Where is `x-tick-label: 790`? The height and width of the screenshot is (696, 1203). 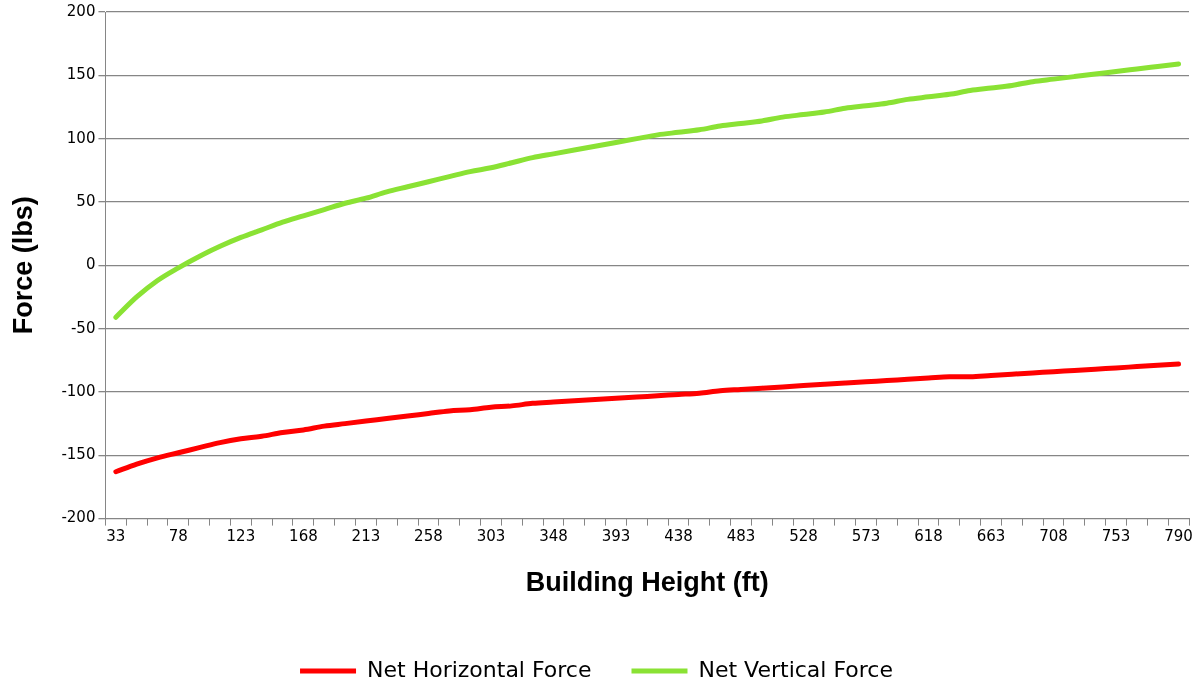 x-tick-label: 790 is located at coordinates (1178, 536).